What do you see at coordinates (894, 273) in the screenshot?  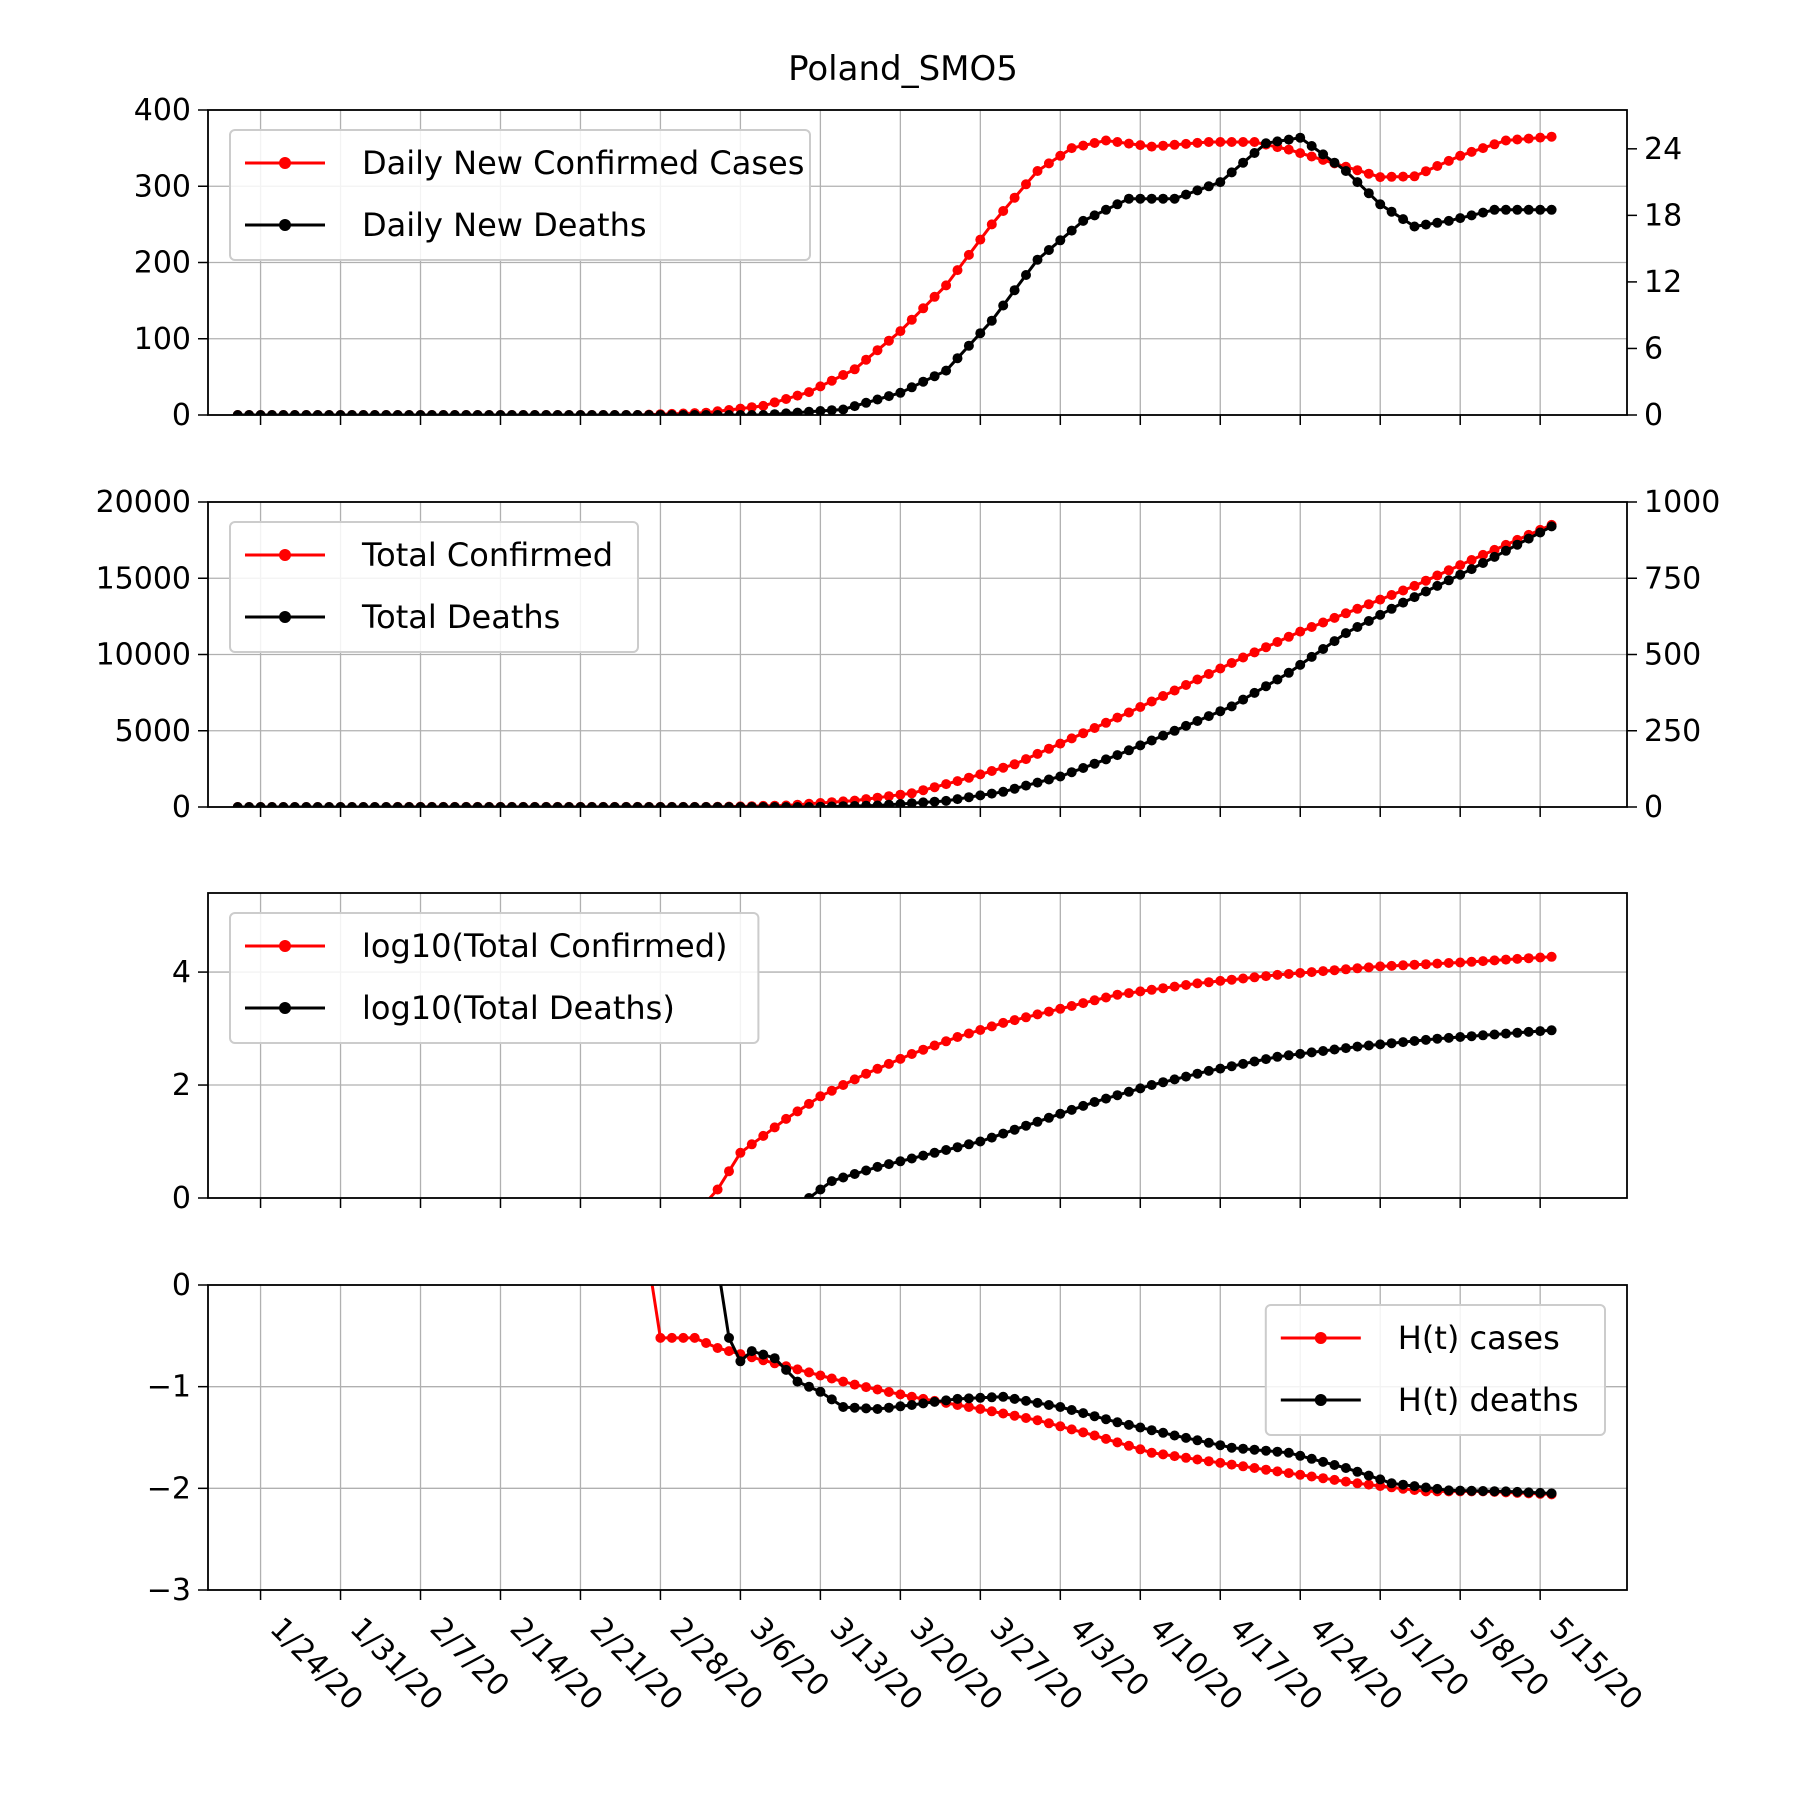 I see `series-daily-new-deaths` at bounding box center [894, 273].